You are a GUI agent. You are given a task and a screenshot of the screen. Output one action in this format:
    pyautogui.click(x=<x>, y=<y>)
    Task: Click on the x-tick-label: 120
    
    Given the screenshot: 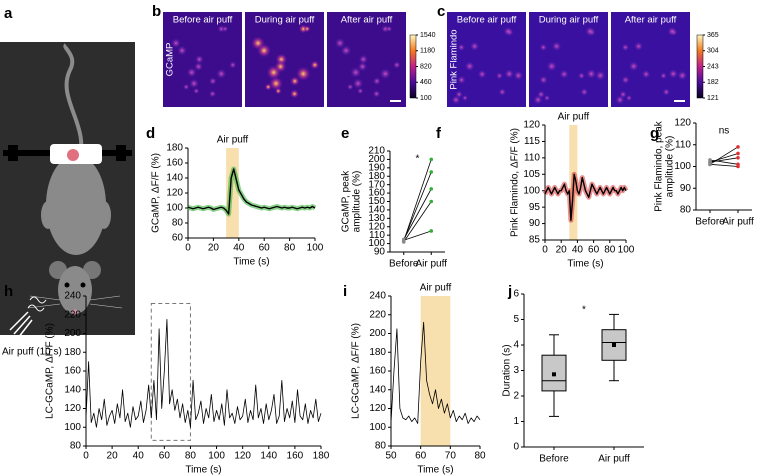 What is the action you would take?
    pyautogui.click(x=242, y=456)
    